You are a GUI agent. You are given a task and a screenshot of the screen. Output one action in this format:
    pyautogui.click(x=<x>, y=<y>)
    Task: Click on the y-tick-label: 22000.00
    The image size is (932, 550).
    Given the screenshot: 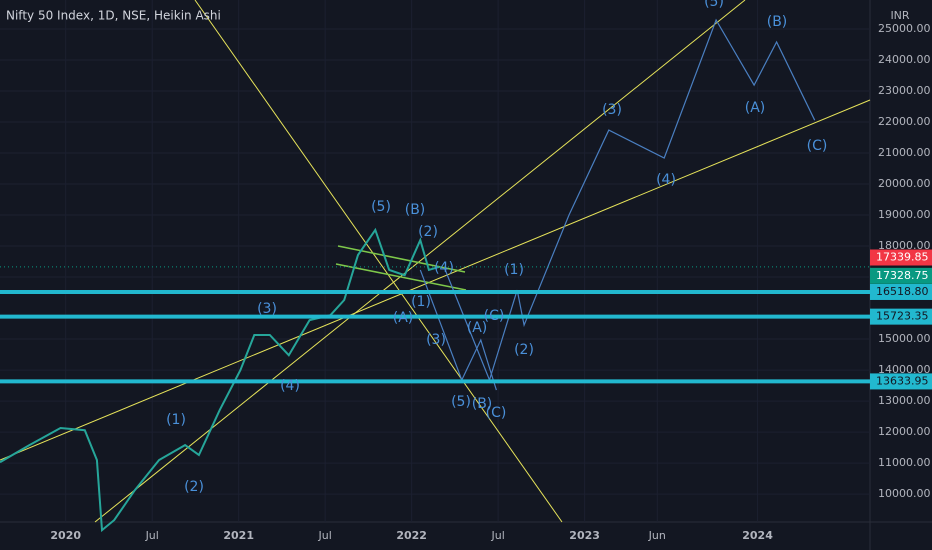 What is the action you would take?
    pyautogui.click(x=904, y=121)
    